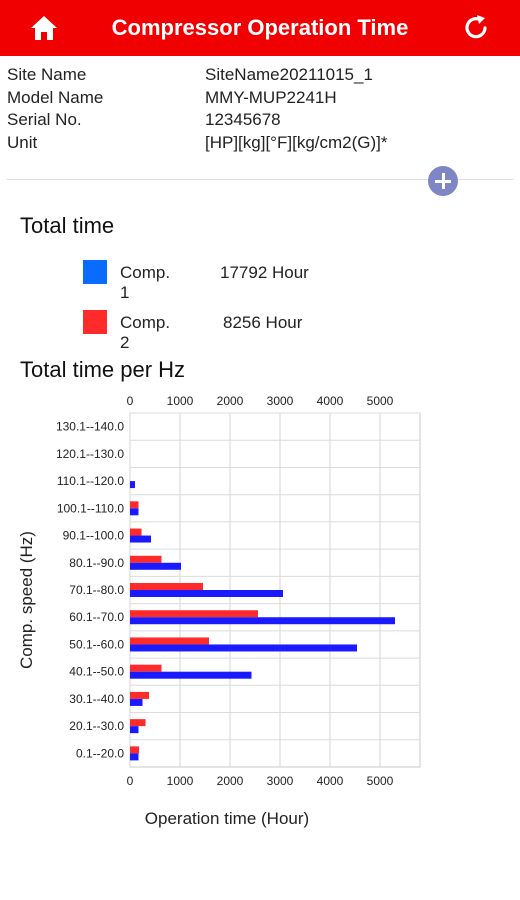 The image size is (520, 900). I want to click on y-tick-label: 40.1--50.0, so click(96, 672).